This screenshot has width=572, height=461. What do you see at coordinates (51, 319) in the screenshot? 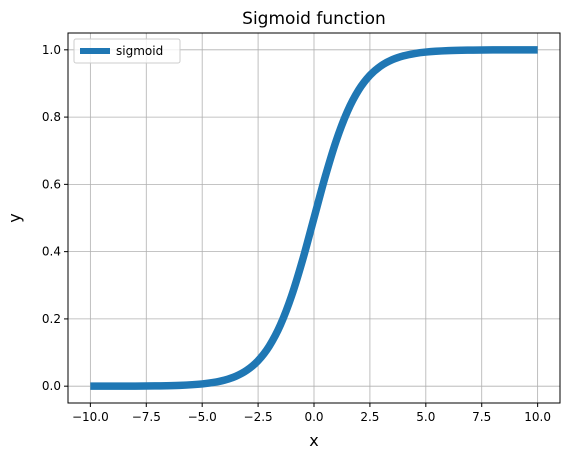
I see `y-tick-label: 0.2` at bounding box center [51, 319].